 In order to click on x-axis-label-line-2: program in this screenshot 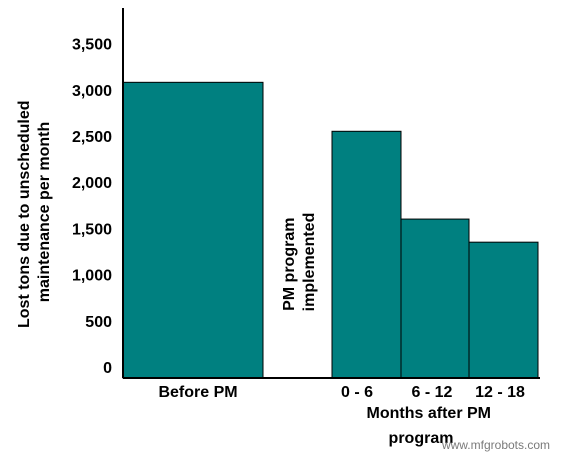, I will do `click(421, 438)`.